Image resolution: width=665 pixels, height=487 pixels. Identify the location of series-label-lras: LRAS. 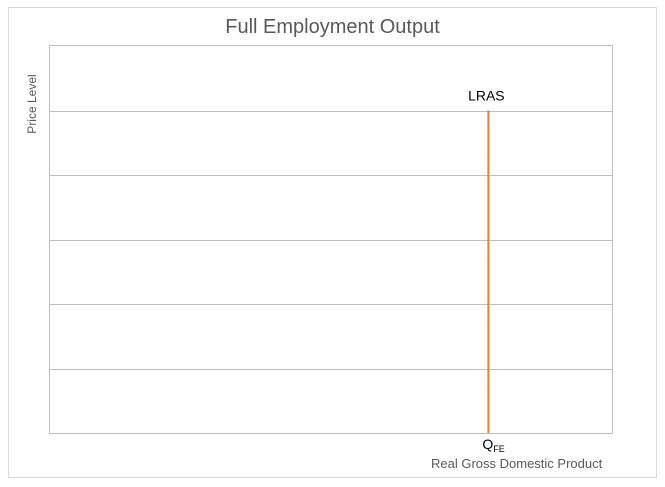
(486, 96).